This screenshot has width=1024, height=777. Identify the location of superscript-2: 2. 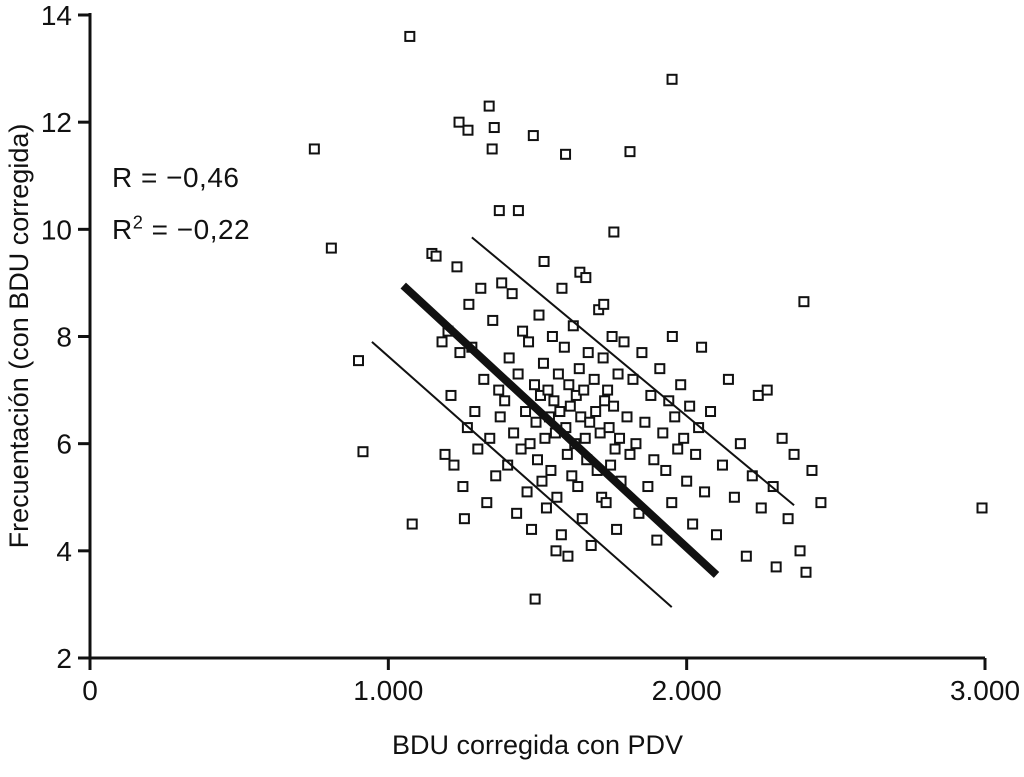
(138, 222).